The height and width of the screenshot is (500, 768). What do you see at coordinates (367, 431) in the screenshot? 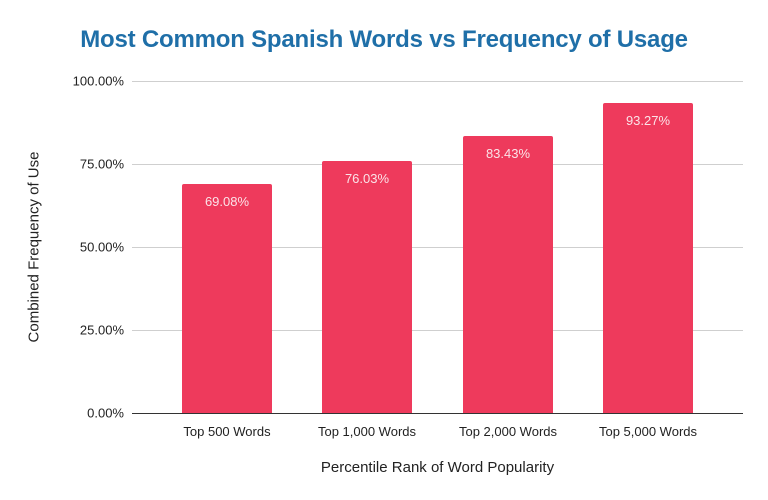
I see `x-tick-top-1000: Top 1,000 Words` at bounding box center [367, 431].